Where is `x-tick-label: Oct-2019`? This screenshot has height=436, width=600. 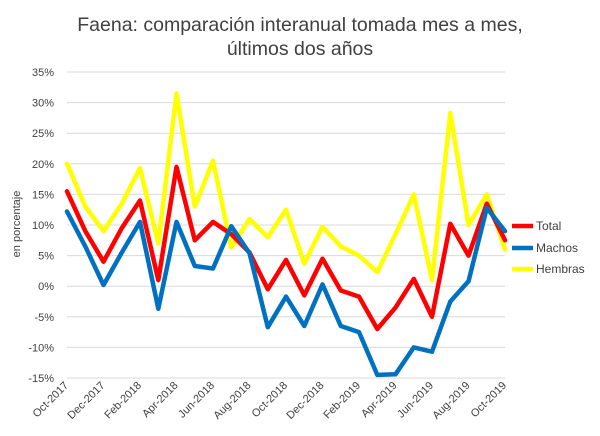
x-tick-label: Oct-2019 is located at coordinates (489, 400).